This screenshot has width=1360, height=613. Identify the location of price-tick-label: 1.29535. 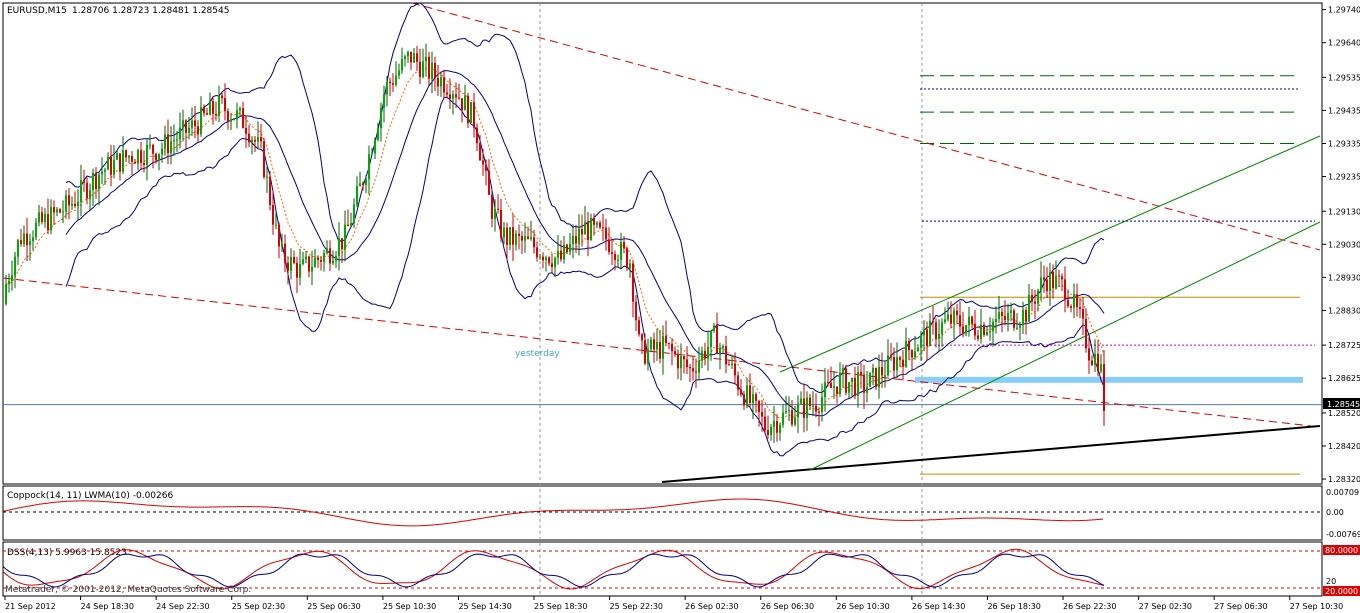
(1344, 77).